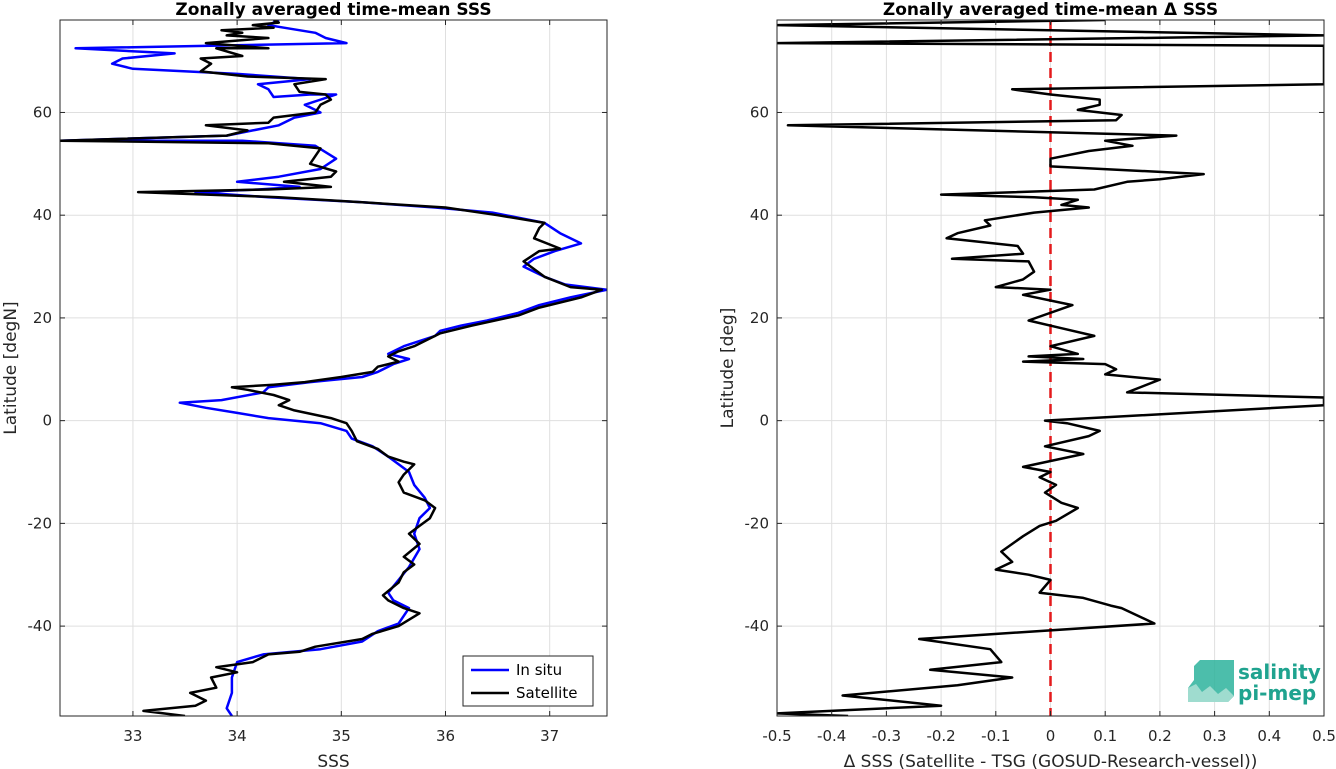 The width and height of the screenshot is (1336, 769). What do you see at coordinates (757, 626) in the screenshot?
I see `delta-sss-y-tick-label: -40` at bounding box center [757, 626].